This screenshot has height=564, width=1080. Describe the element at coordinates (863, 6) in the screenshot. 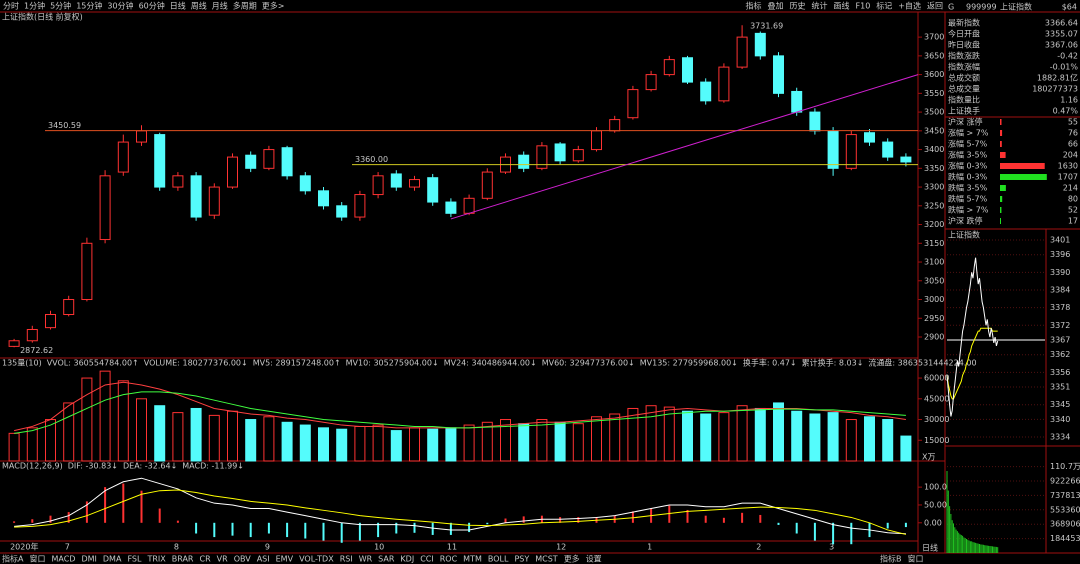

I see `tool-button: F10` at that location.